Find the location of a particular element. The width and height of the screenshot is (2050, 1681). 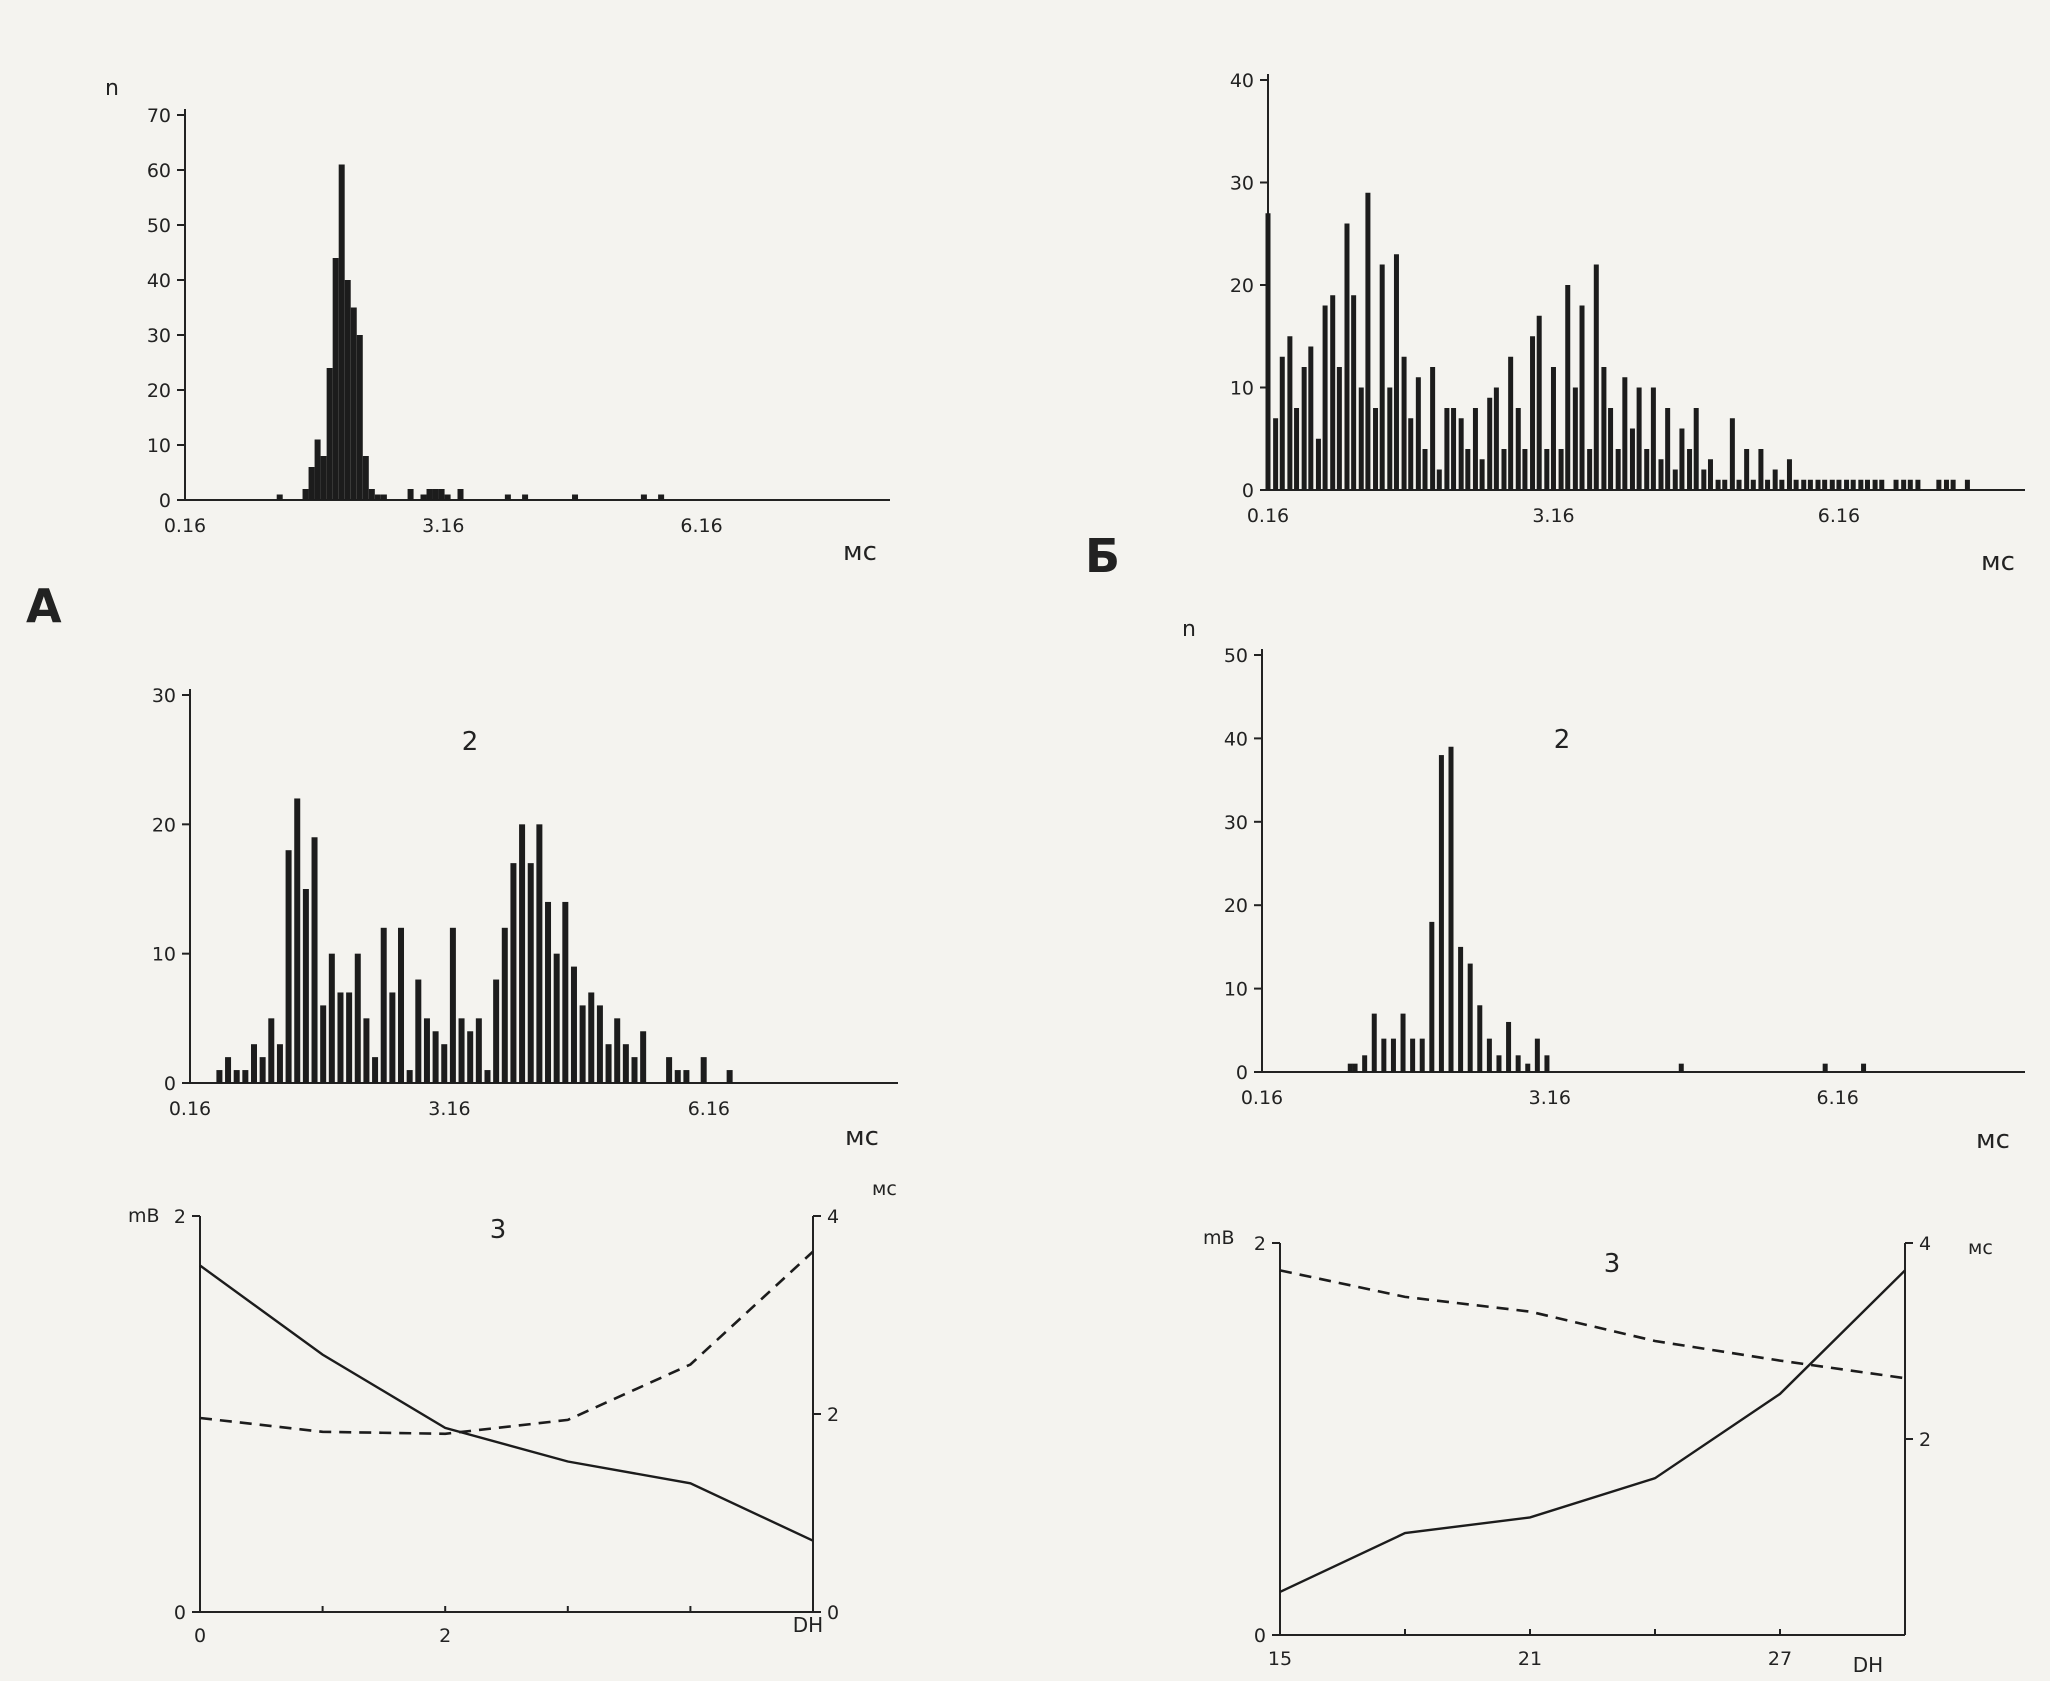

left-y-axis-label: mB is located at coordinates (144, 1216).